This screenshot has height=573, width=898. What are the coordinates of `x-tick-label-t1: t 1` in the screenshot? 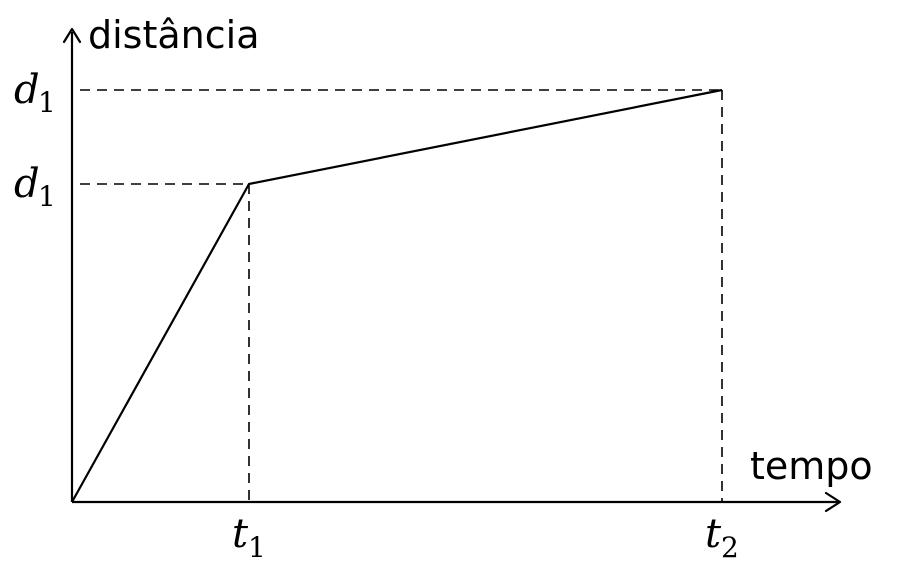 It's located at (249, 537).